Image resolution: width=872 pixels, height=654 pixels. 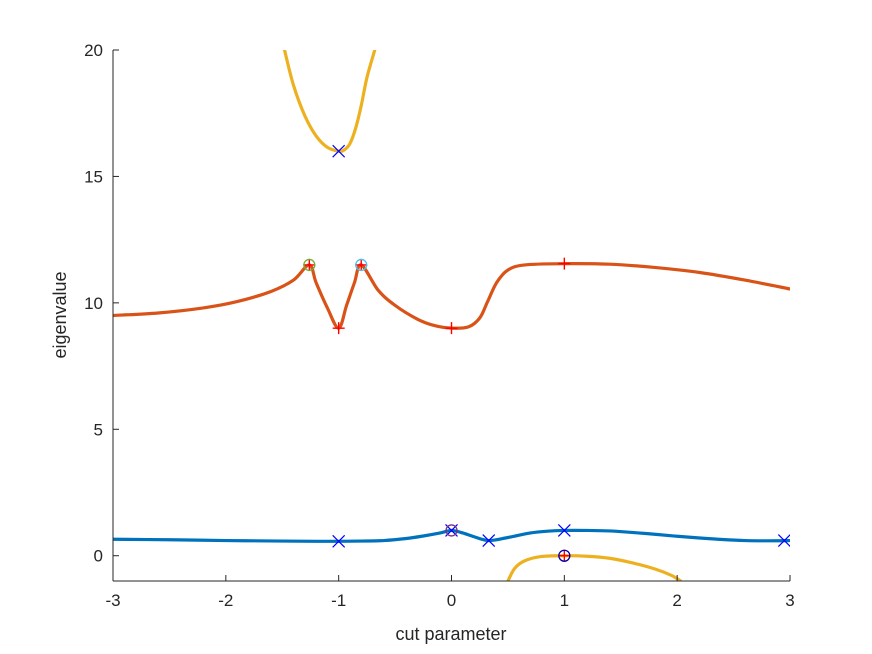 I want to click on y-axis-label: eigenvalue, so click(x=60, y=314).